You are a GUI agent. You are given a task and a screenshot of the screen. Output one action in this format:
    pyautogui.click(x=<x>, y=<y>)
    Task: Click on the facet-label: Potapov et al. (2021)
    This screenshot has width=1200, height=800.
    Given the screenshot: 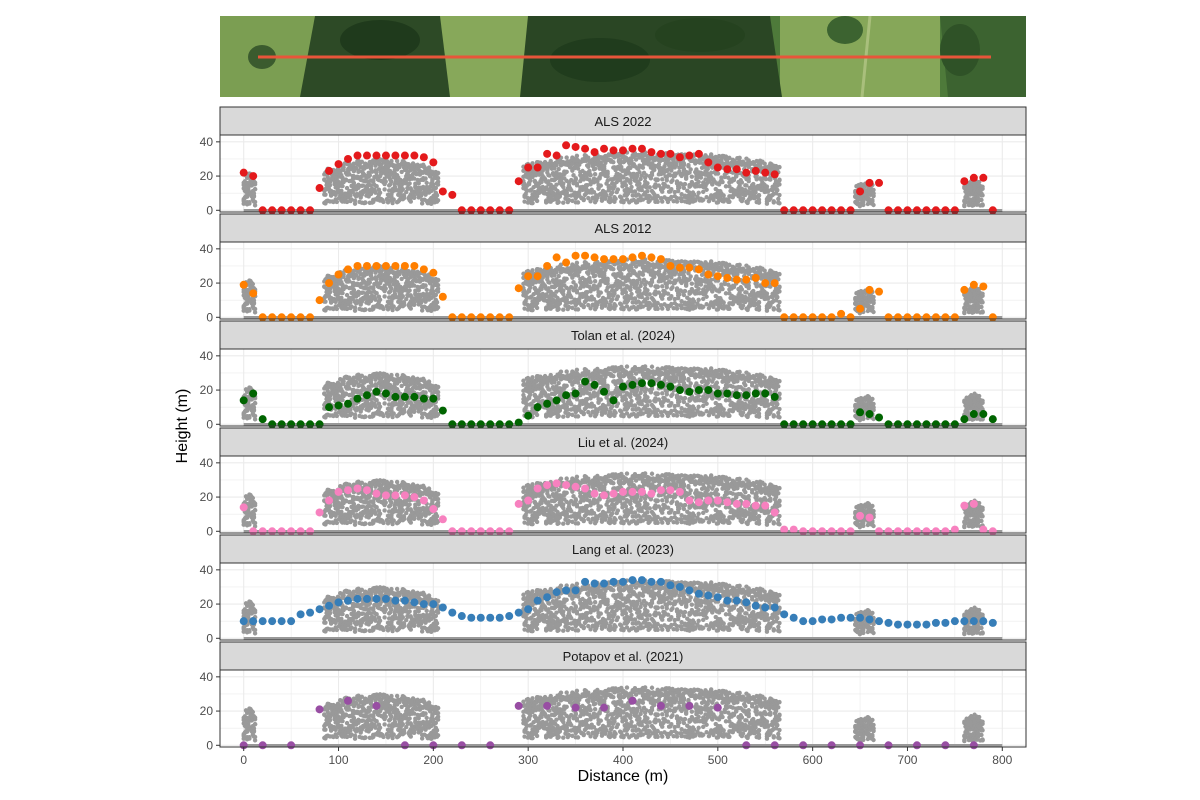 What is the action you would take?
    pyautogui.click(x=623, y=656)
    